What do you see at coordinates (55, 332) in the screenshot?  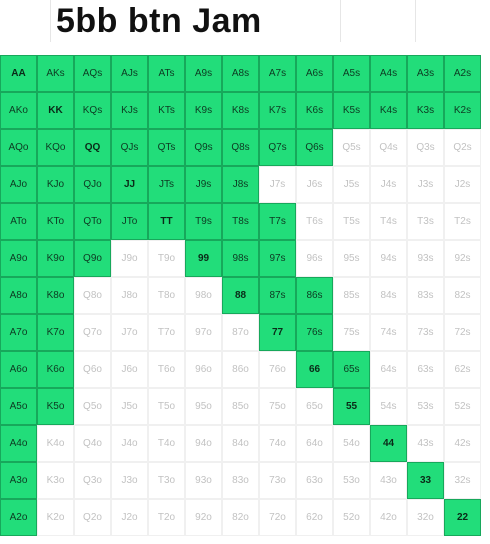 I see `range-cell-jam: K7o` at bounding box center [55, 332].